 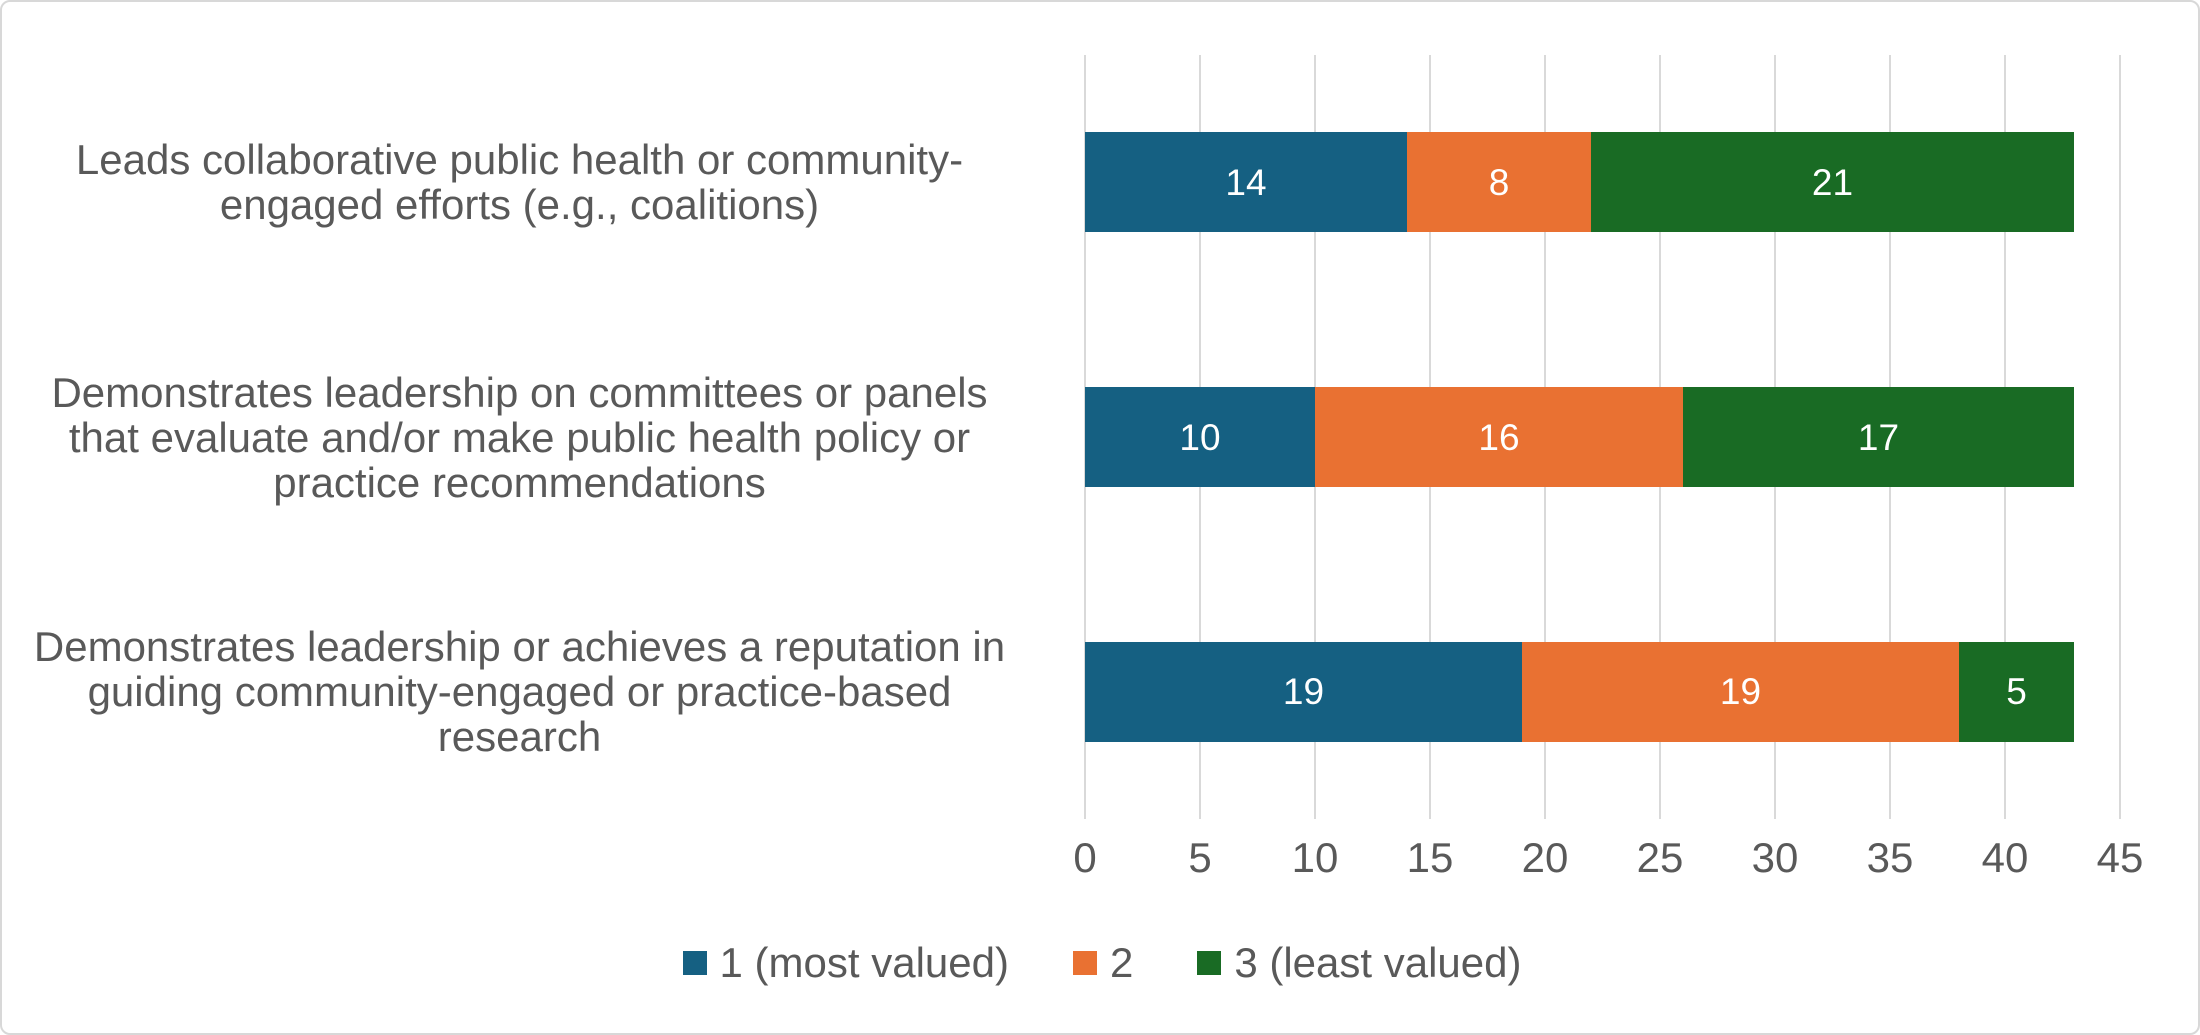 I want to click on legend-label: 1 (most valued), so click(x=864, y=962).